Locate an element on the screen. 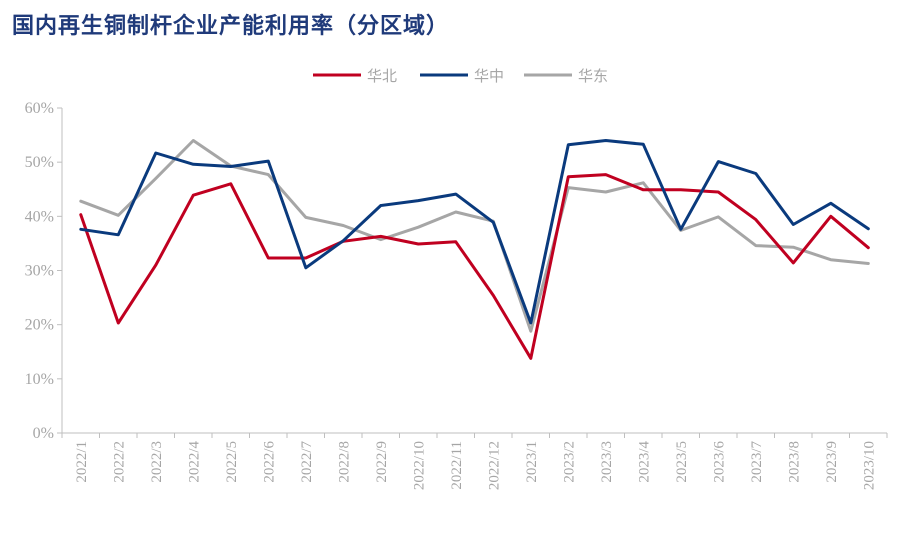  x-tick-label: 2023/1 is located at coordinates (532, 462).